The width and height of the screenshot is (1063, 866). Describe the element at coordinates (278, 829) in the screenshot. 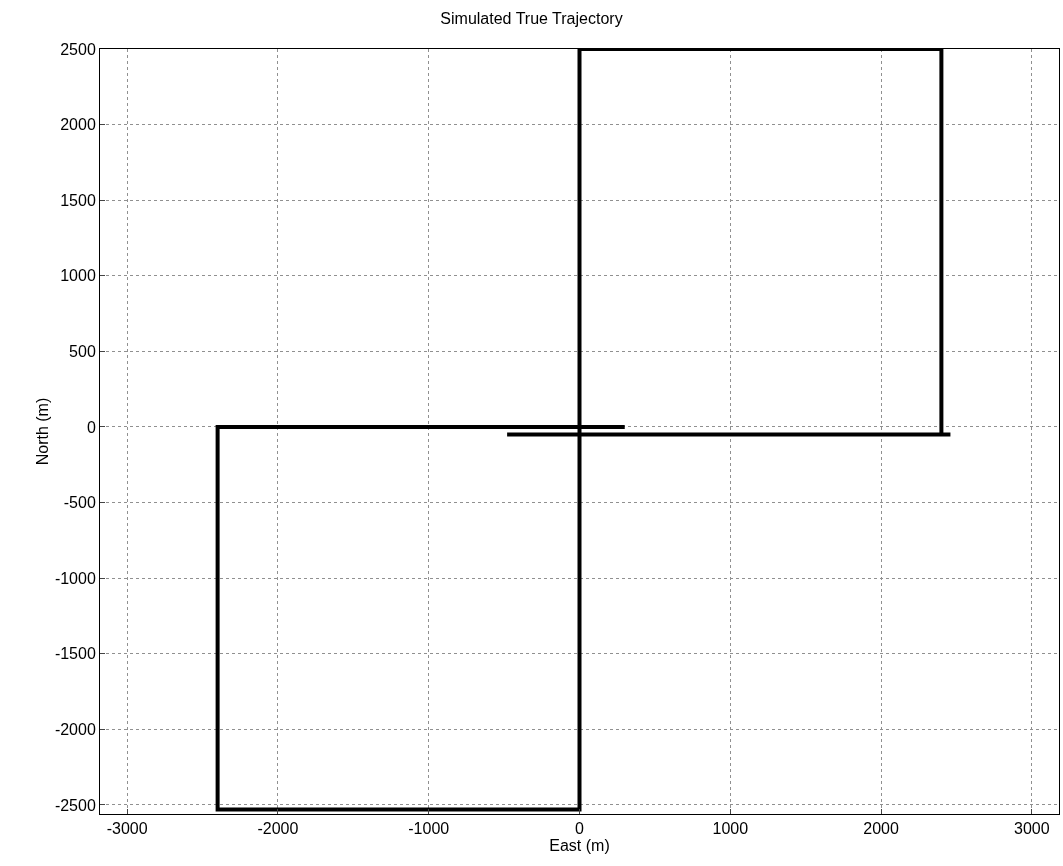

I see `x-tick-label: -2000` at that location.